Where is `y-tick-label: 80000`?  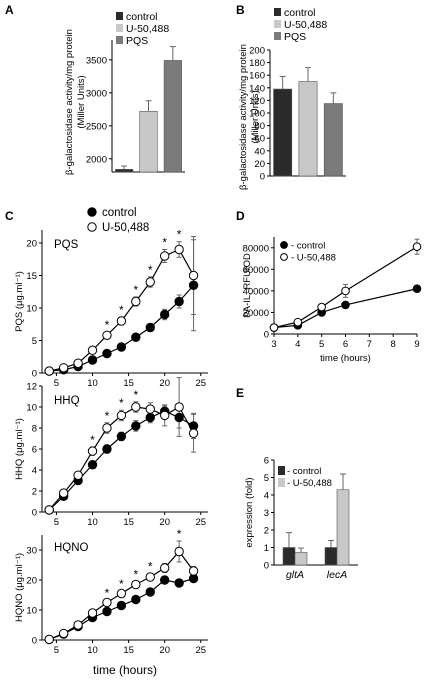
y-tick-label: 80000 is located at coordinates (256, 248).